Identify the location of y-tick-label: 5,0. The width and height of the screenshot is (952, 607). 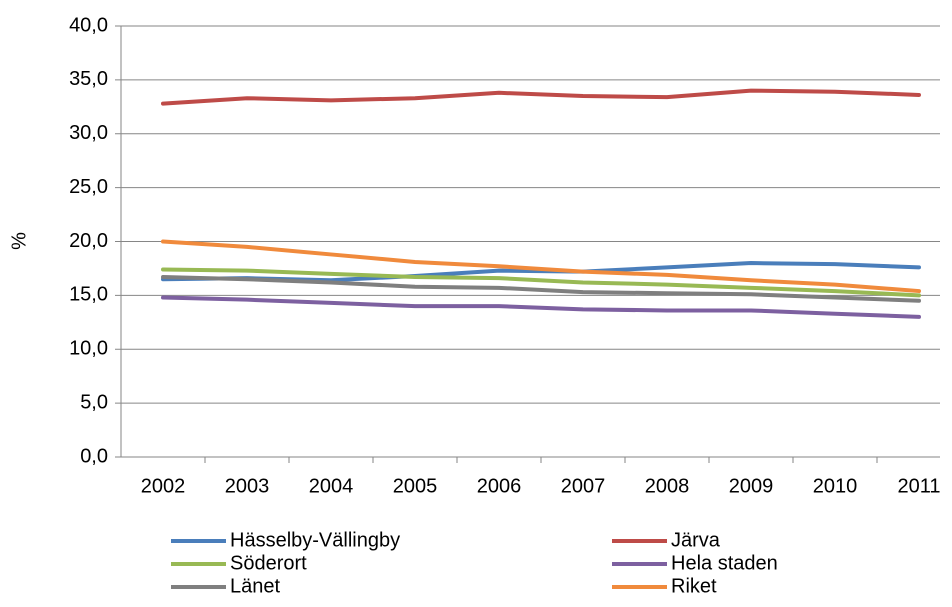
(94, 402).